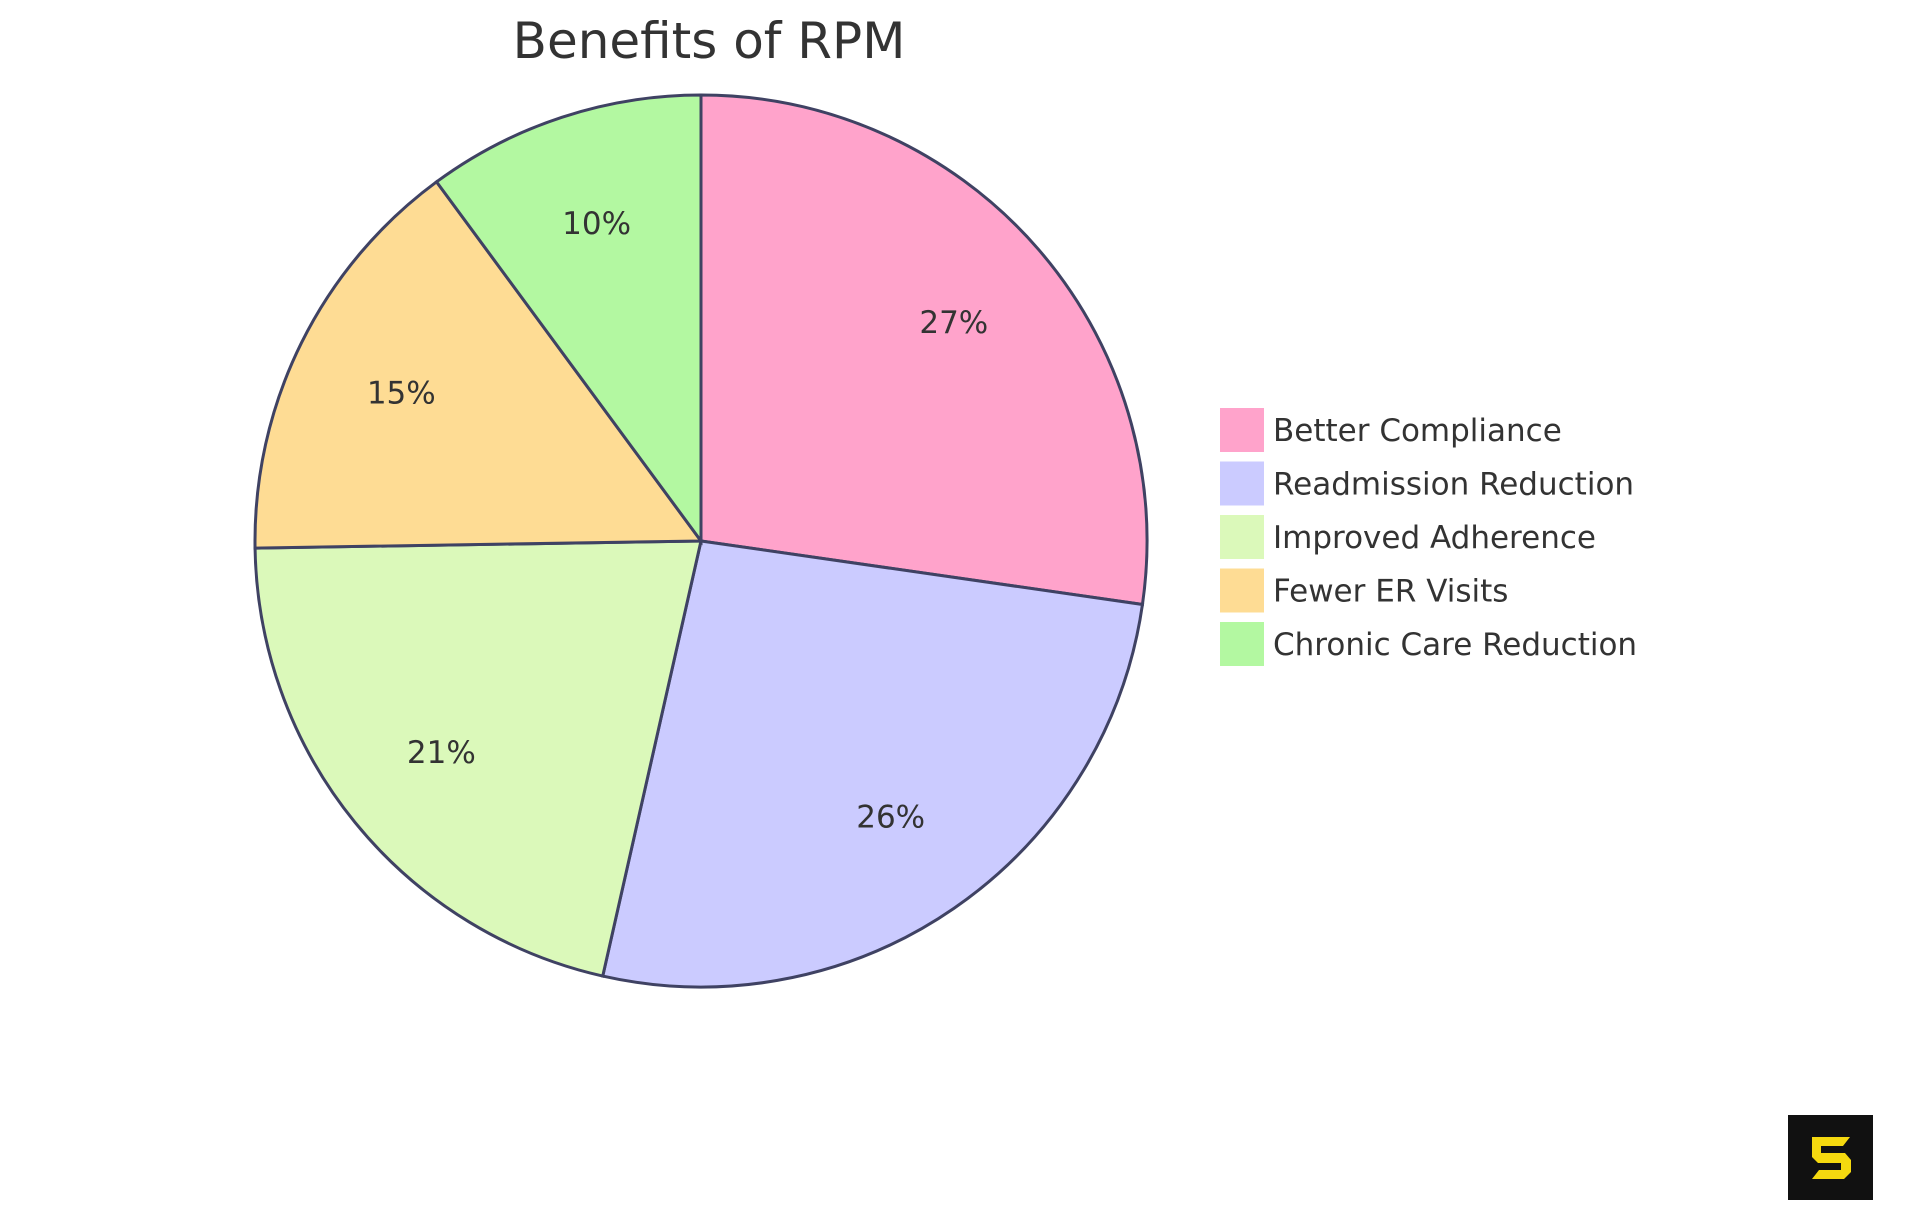 The height and width of the screenshot is (1215, 1920). I want to click on legend-label: Improved Adherence, so click(1434, 538).